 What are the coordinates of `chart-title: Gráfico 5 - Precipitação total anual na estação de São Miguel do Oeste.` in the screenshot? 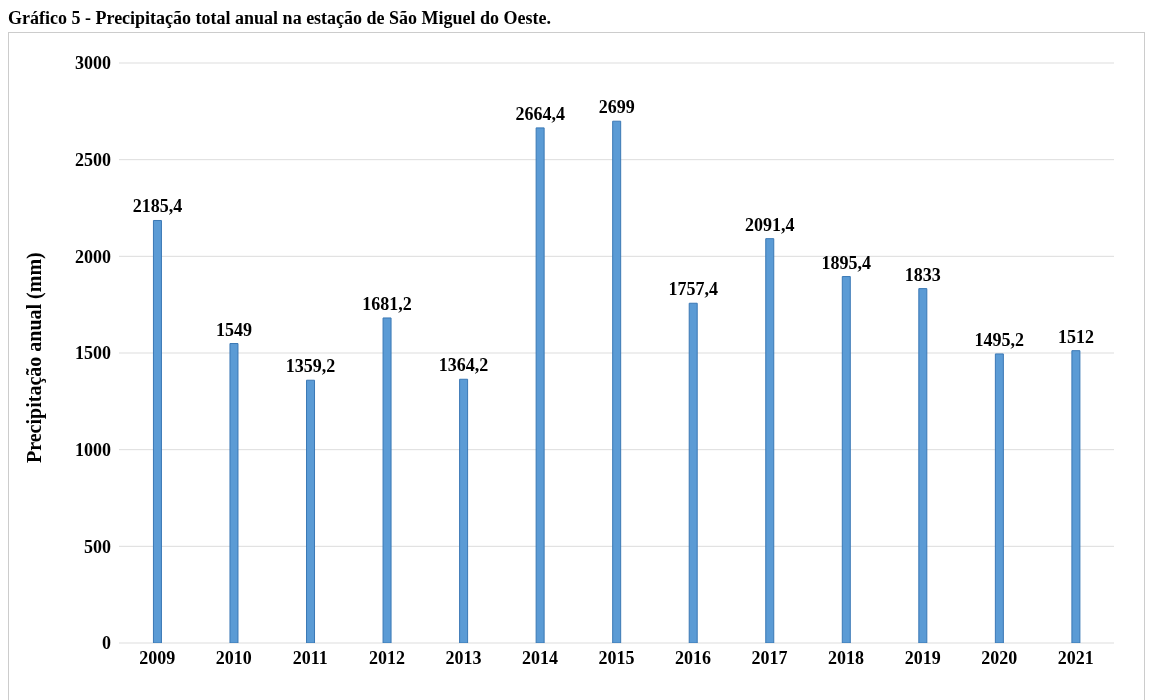 It's located at (280, 19).